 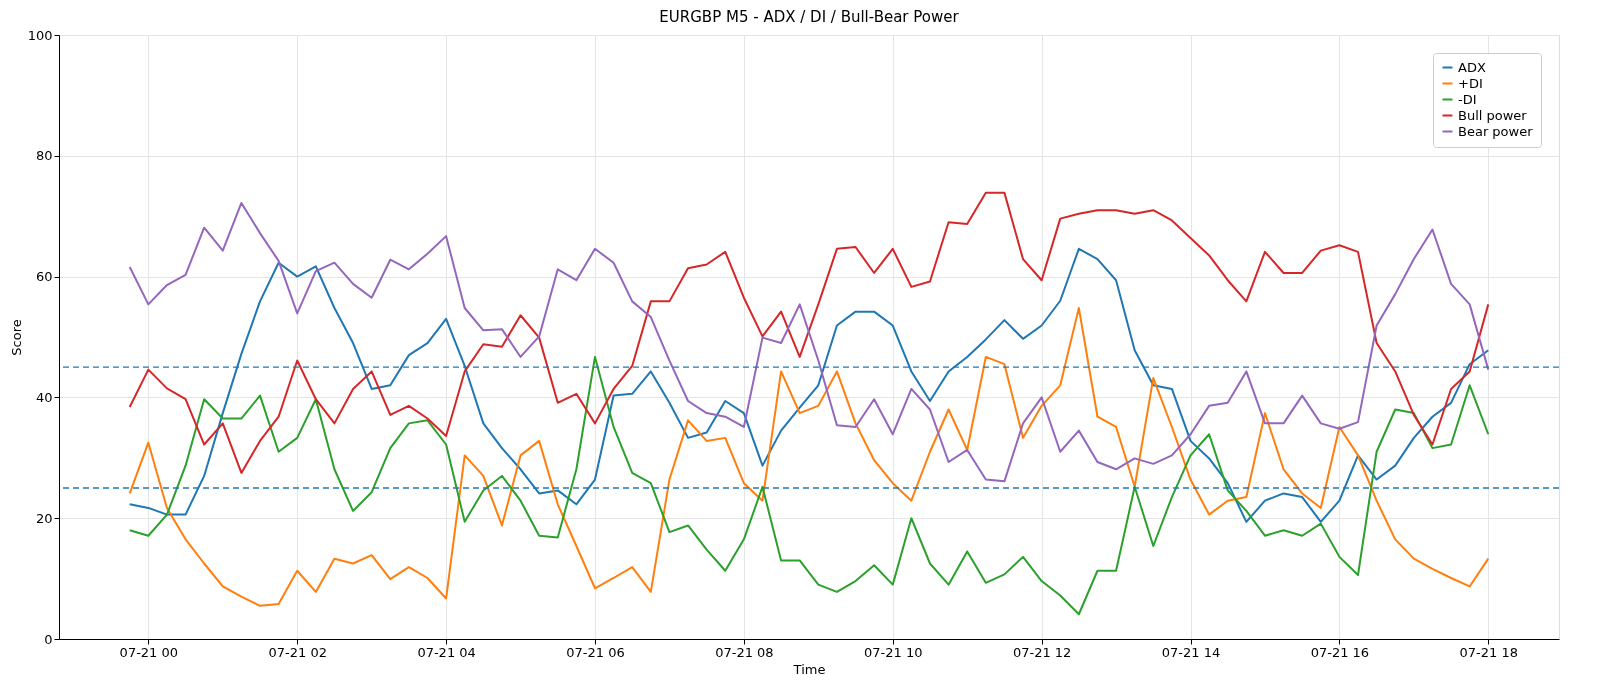 I want to click on x-tick-label: 07-21 00, so click(x=149, y=652).